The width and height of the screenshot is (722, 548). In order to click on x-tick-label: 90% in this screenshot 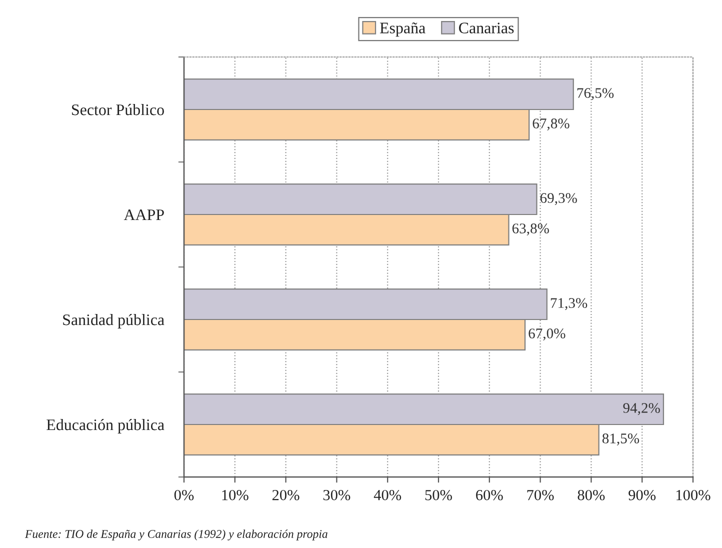, I will do `click(642, 495)`.